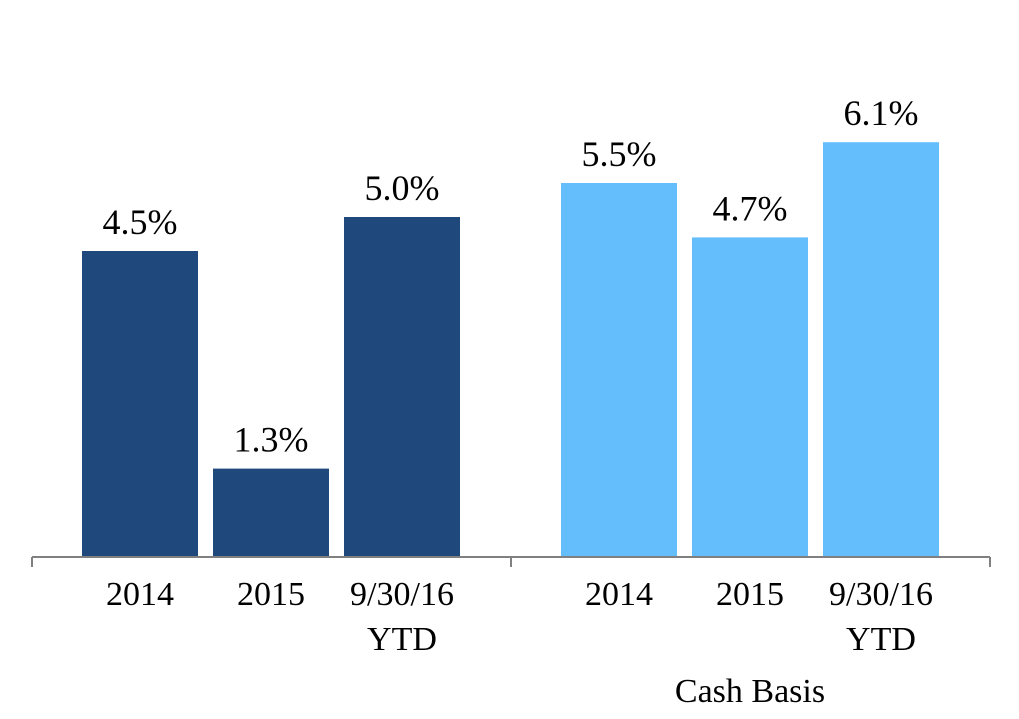 This screenshot has height=719, width=1019. Describe the element at coordinates (881, 594) in the screenshot. I see `tick-label-2-3: 9/30/16` at that location.